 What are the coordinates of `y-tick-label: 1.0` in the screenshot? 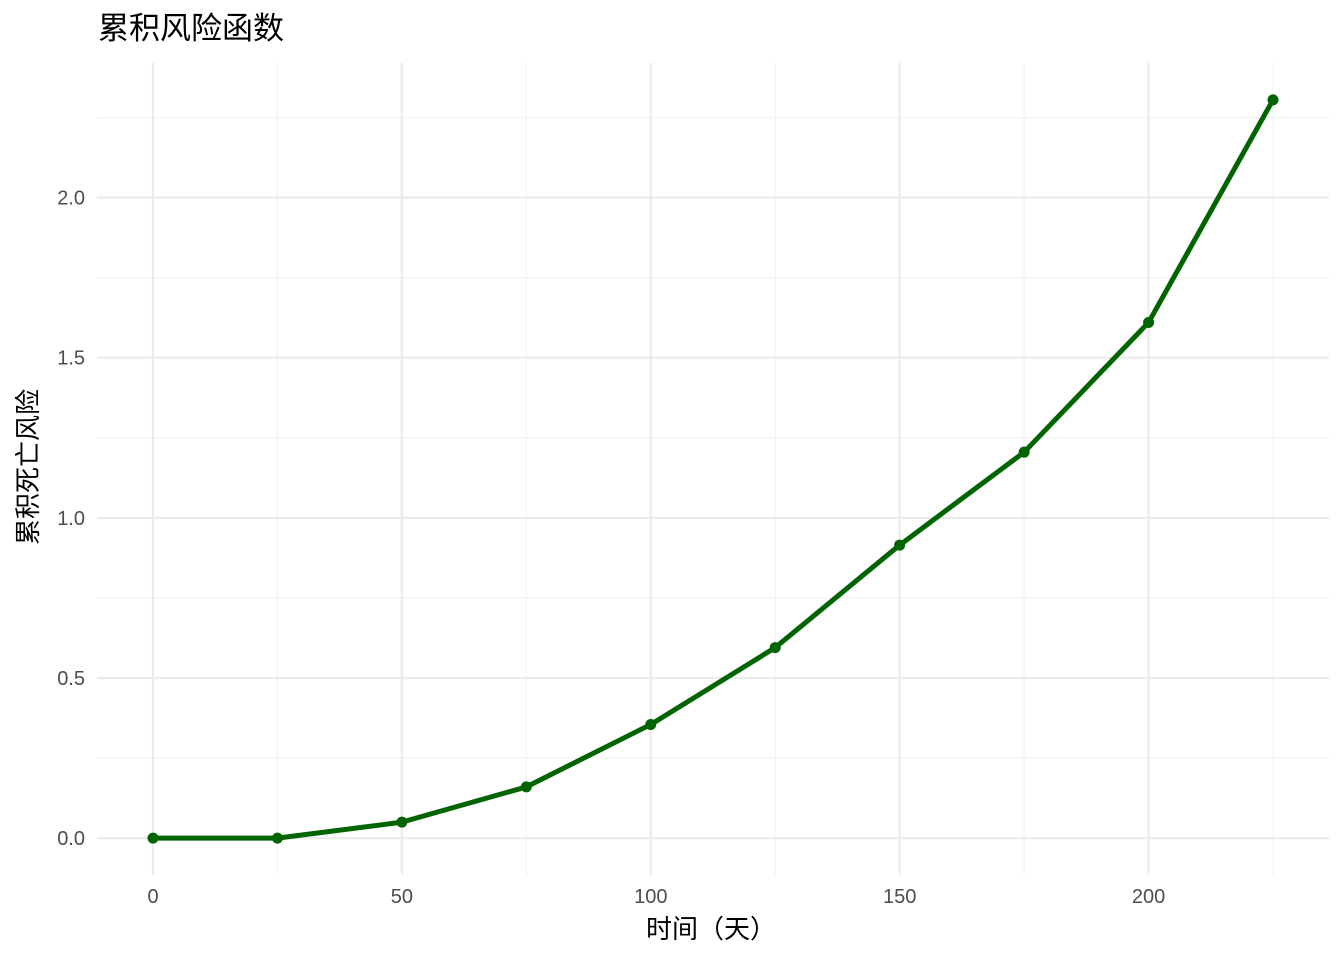 It's located at (71, 519).